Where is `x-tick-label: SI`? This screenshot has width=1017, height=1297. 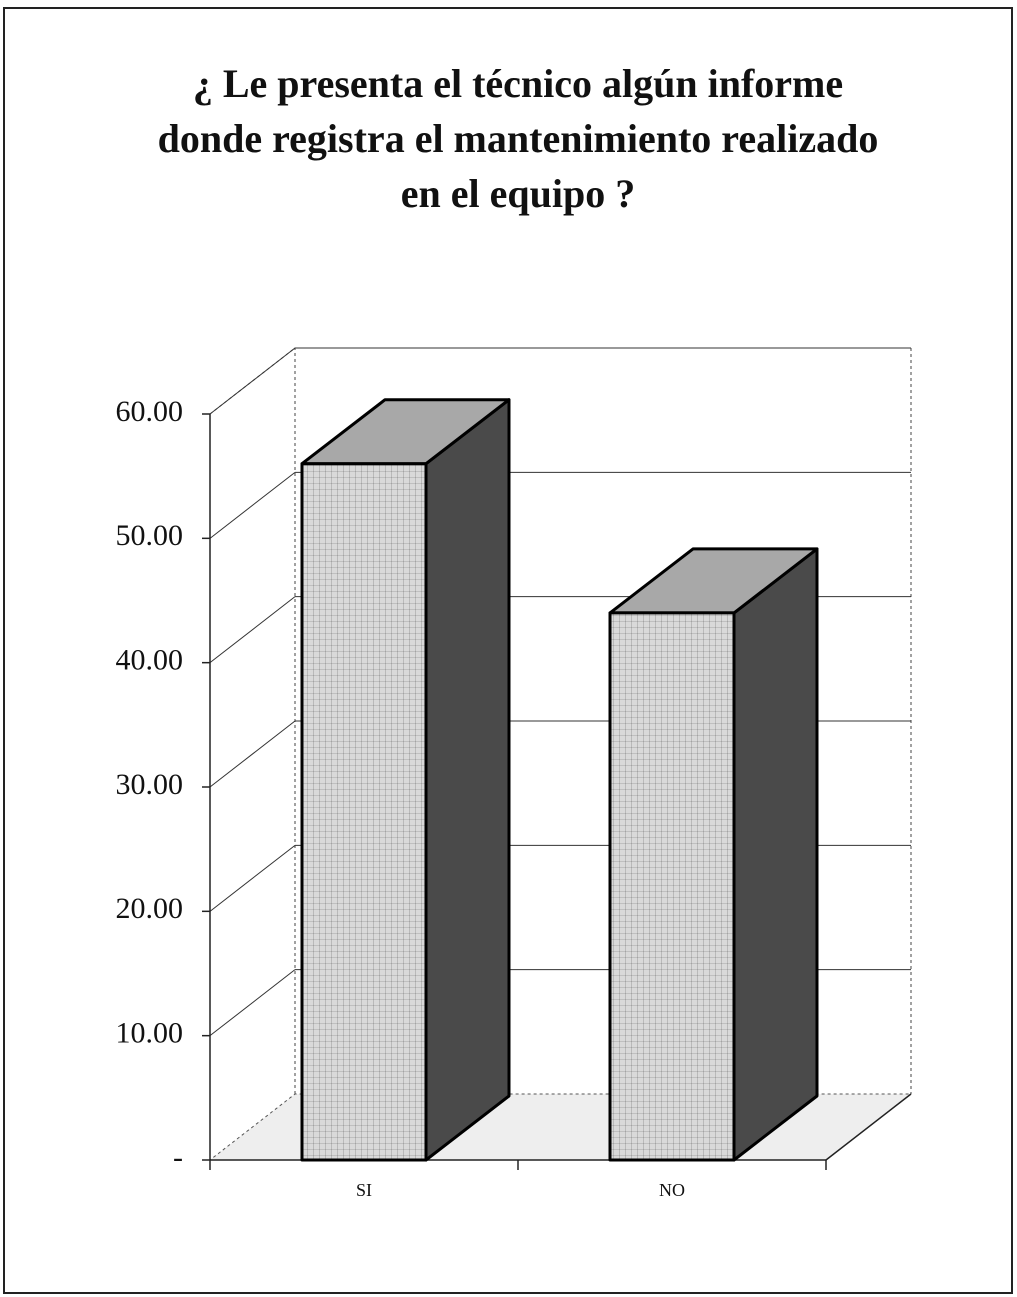 x-tick-label: SI is located at coordinates (364, 1190).